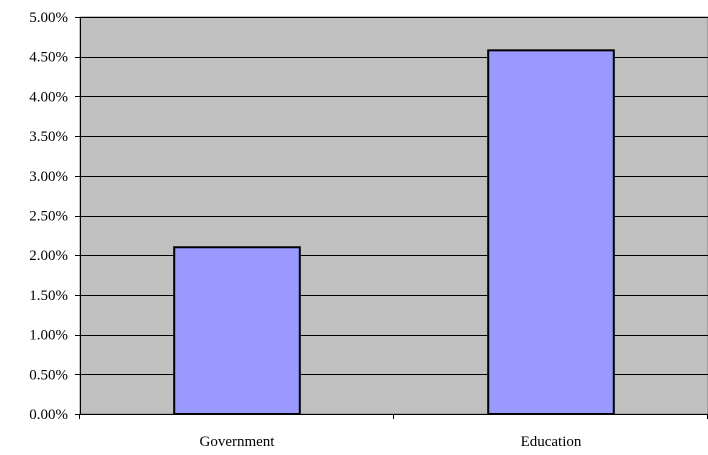  I want to click on bar-education, so click(551, 232).